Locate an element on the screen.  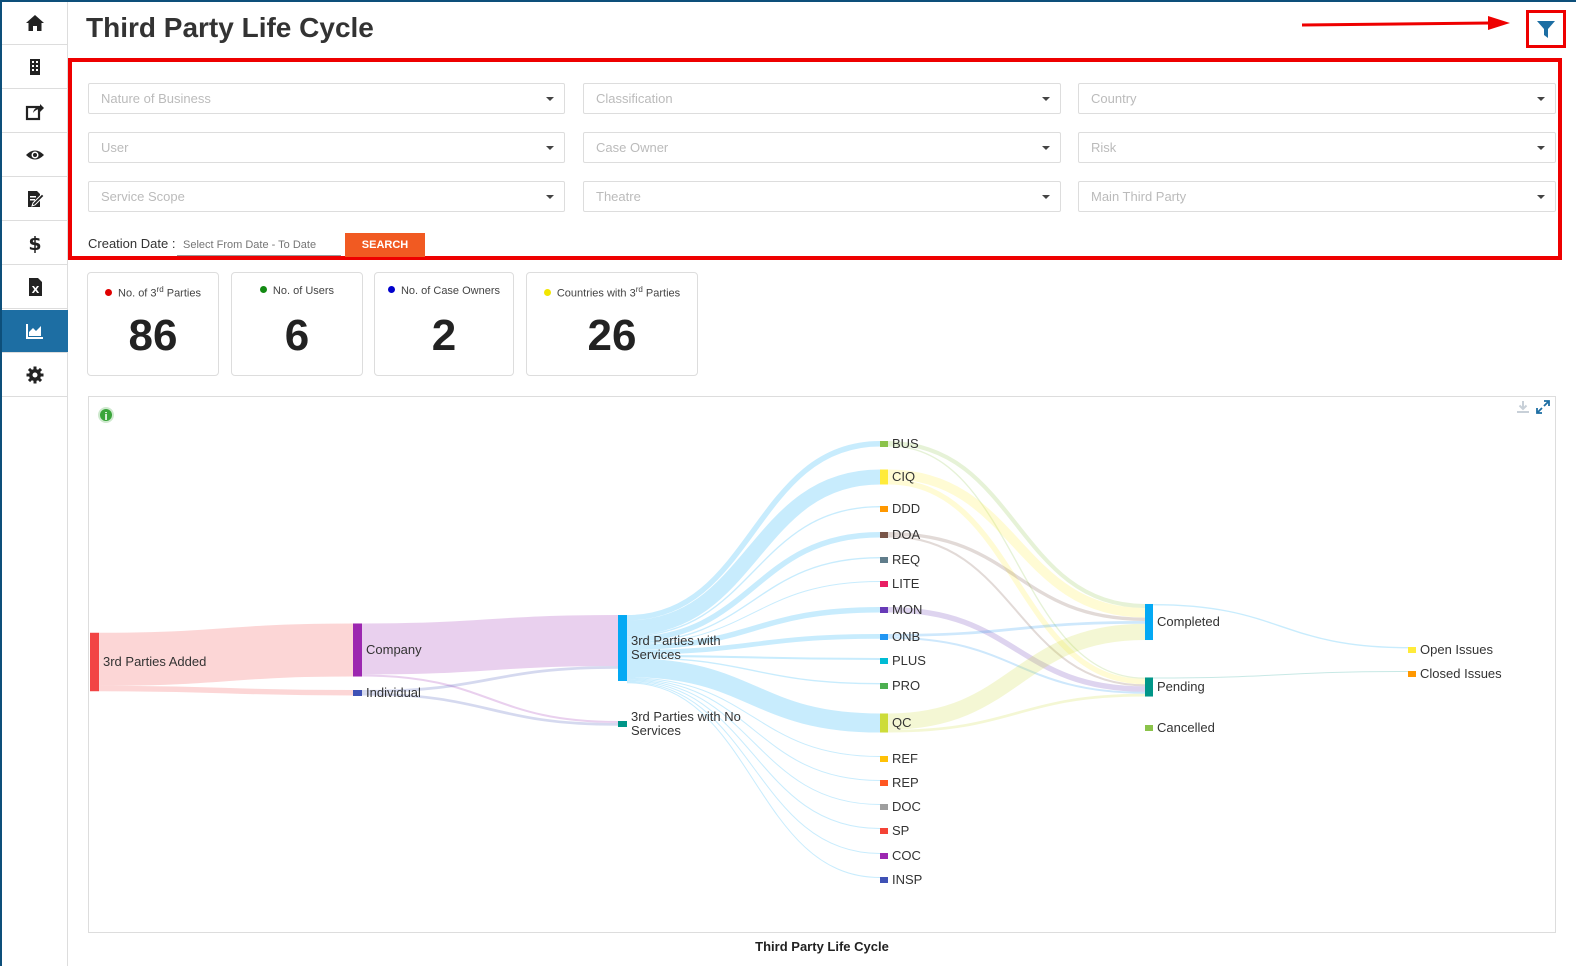
sankey-node-label: MON is located at coordinates (907, 609).